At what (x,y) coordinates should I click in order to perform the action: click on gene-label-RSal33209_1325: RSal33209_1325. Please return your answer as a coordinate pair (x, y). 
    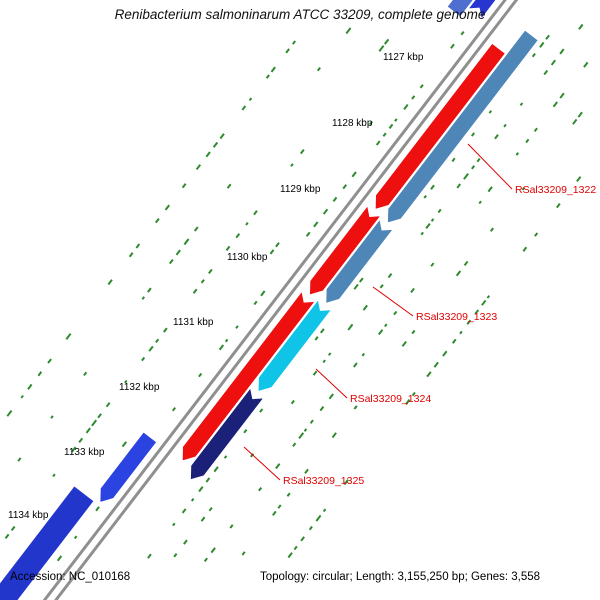
    Looking at the image, I should click on (324, 481).